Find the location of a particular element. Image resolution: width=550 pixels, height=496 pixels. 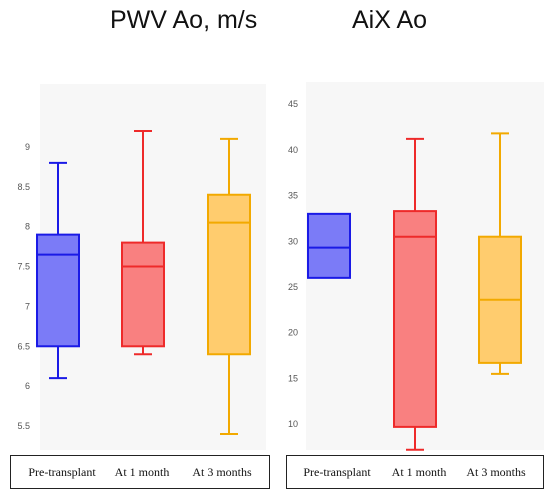

y-tick-label-aix-40: 40 is located at coordinates (293, 150).